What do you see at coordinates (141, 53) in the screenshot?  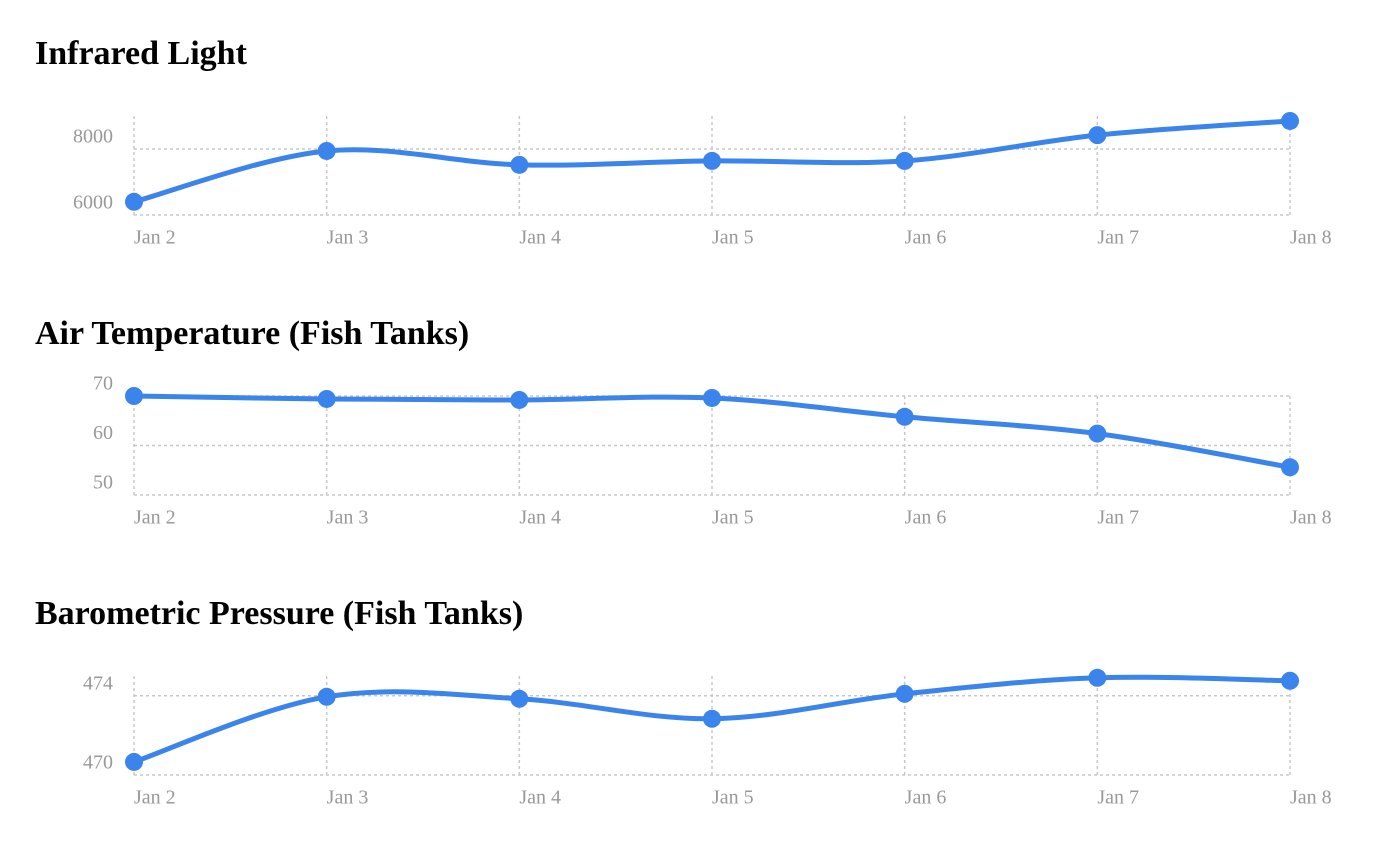 I see `chart-title: Infrared Light` at bounding box center [141, 53].